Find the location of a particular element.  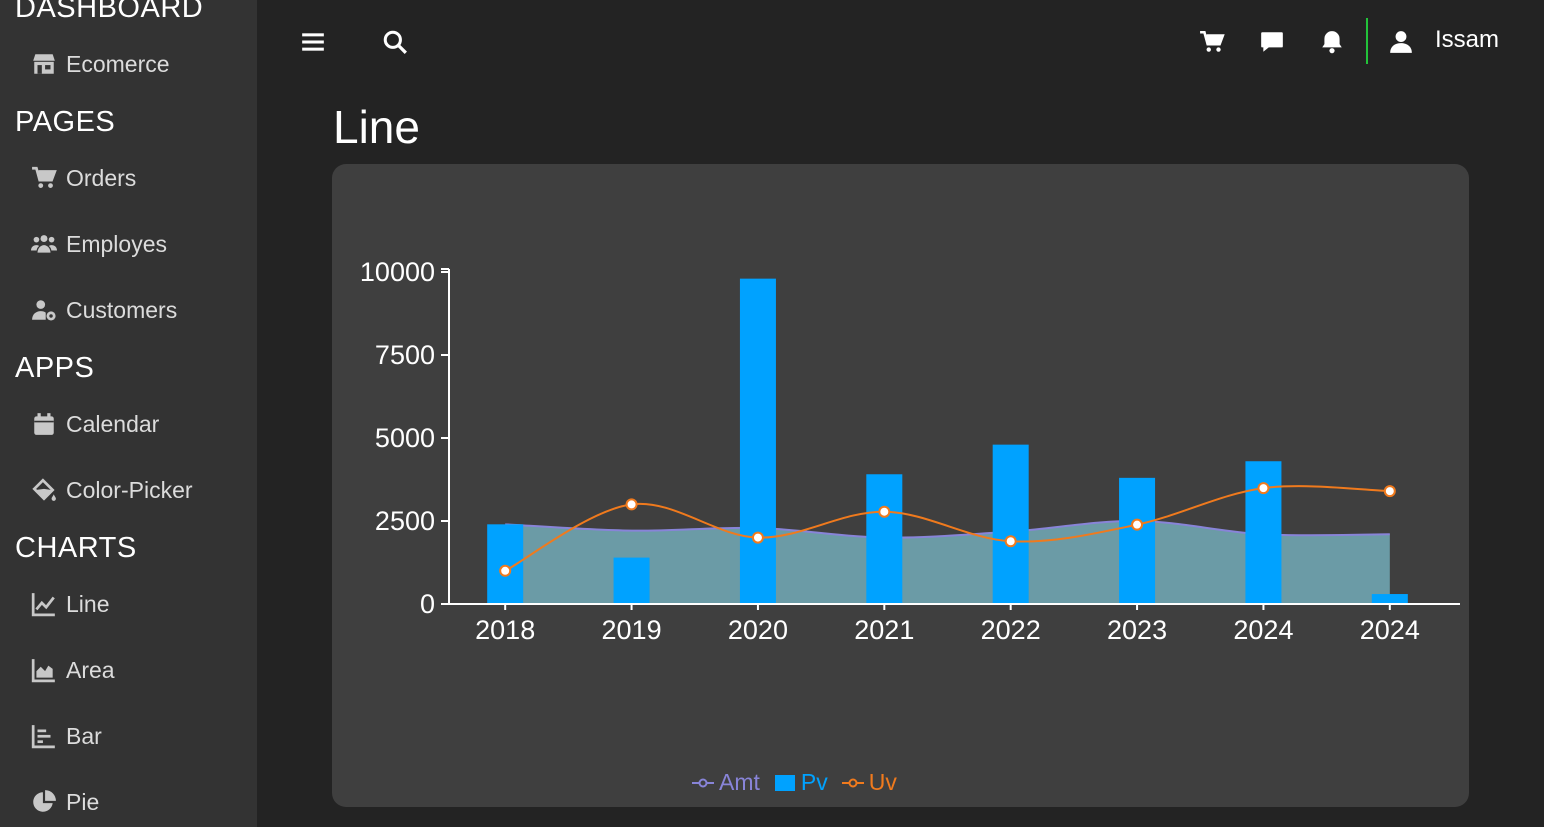

legend-label: Amt is located at coordinates (739, 782).